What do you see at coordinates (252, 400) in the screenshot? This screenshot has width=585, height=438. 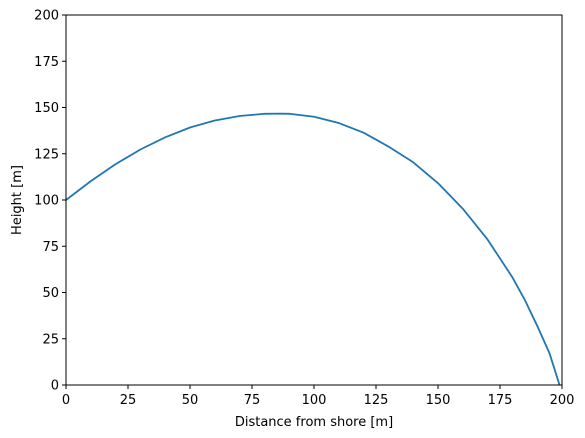 I see `x-tick-label: 75` at bounding box center [252, 400].